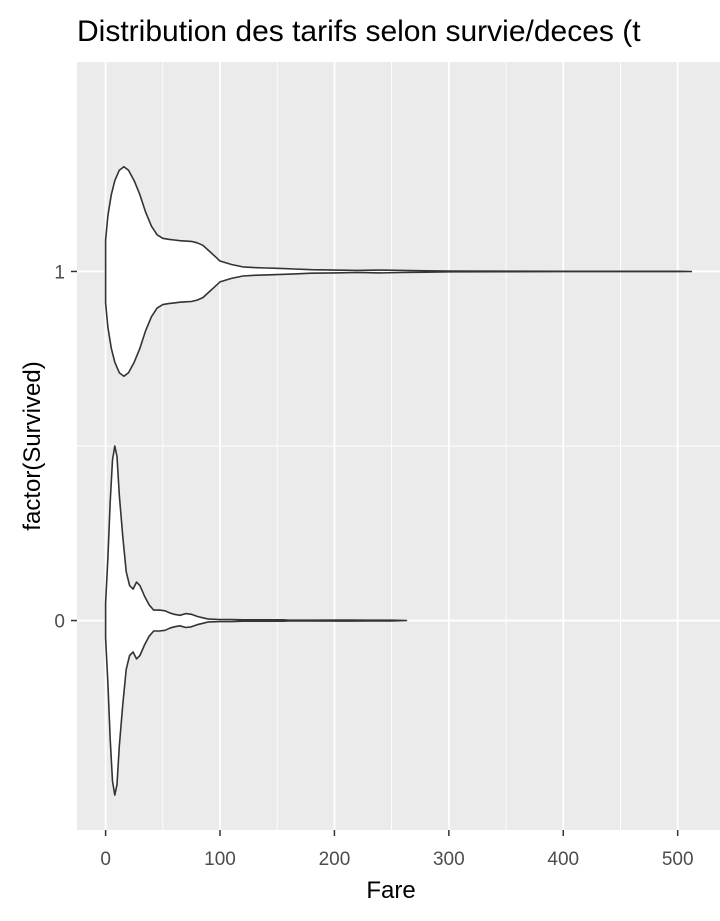 The width and height of the screenshot is (720, 921). What do you see at coordinates (335, 859) in the screenshot?
I see `x-tick-label: 200` at bounding box center [335, 859].